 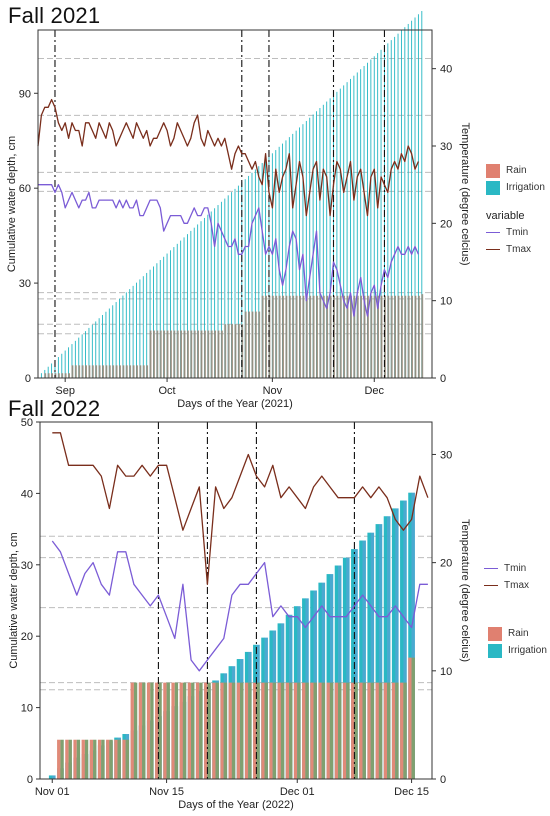 What do you see at coordinates (27, 709) in the screenshot?
I see `y-tick-label: 10` at bounding box center [27, 709].